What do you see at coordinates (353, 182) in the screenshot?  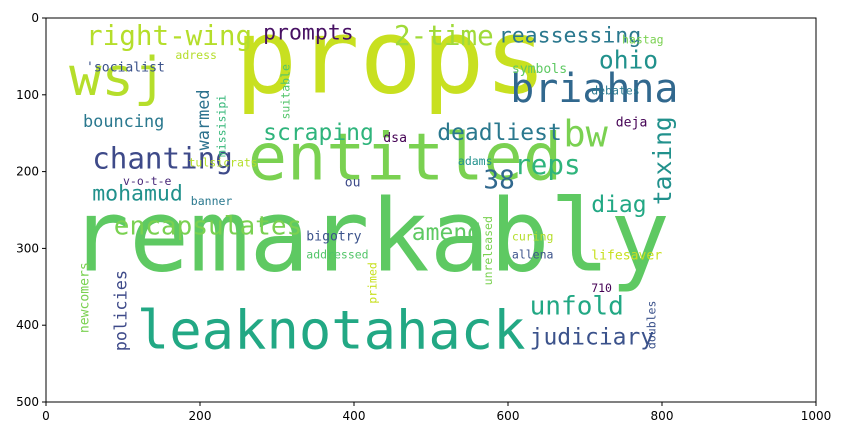 I see `word-ou: ou` at bounding box center [353, 182].